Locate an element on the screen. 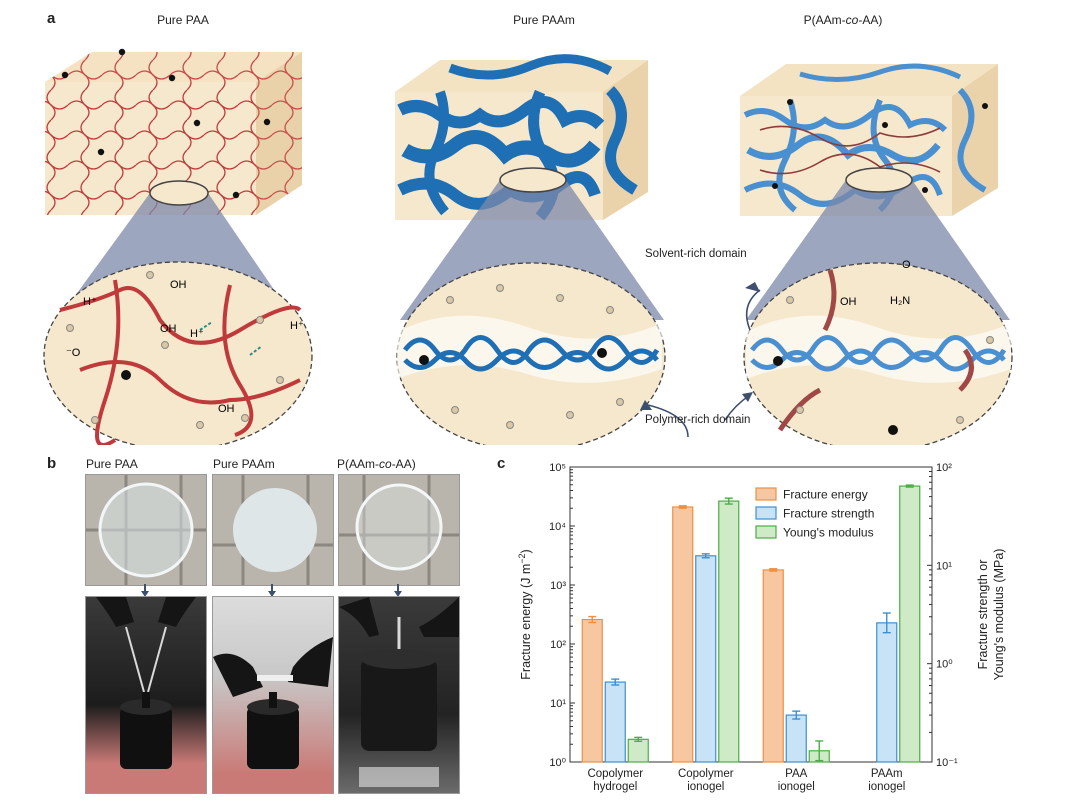 The width and height of the screenshot is (1081, 811). y-right-tick-label: 10⁰ is located at coordinates (944, 665).